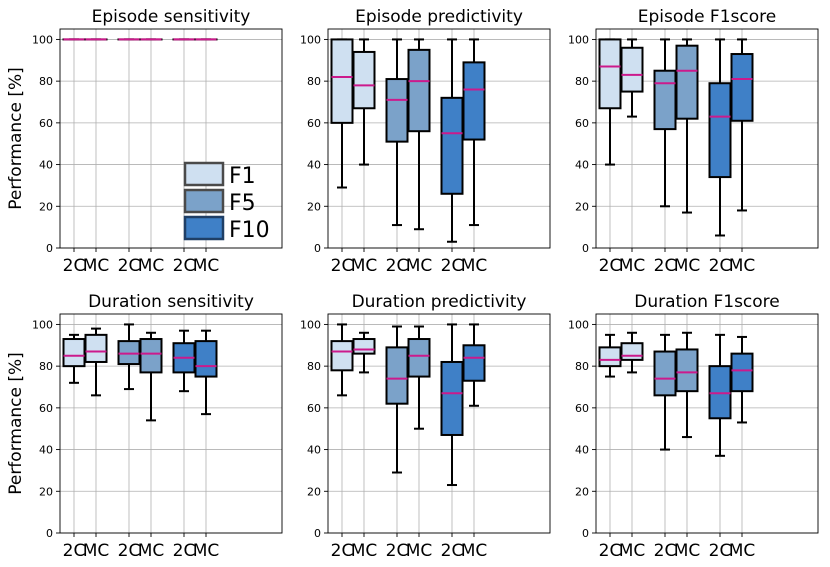 The height and width of the screenshot is (567, 830). I want to click on panel-title: Duration predictivity, so click(439, 302).